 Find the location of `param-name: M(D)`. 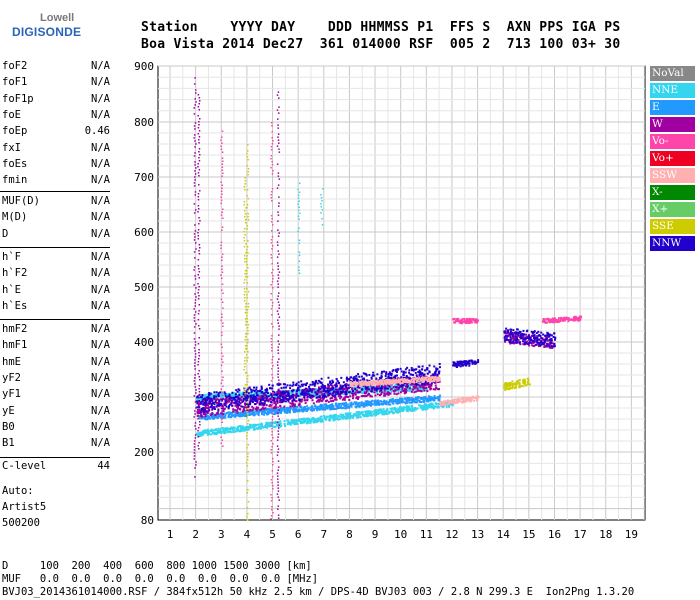

param-name: M(D) is located at coordinates (15, 217).